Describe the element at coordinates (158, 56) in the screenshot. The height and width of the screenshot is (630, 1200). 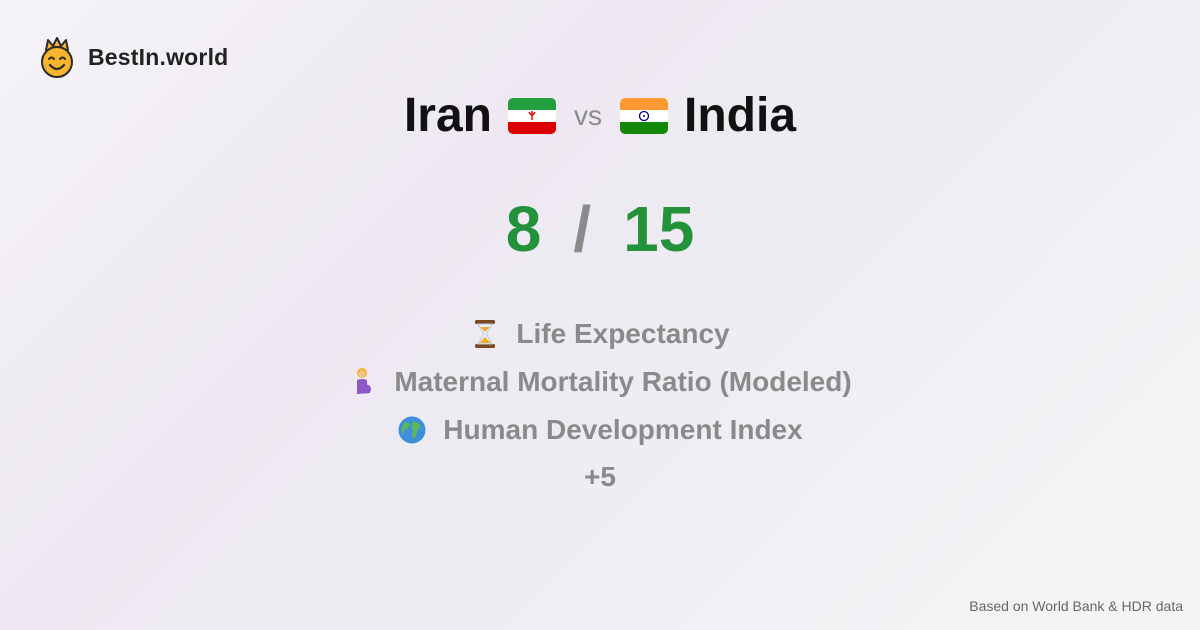
I see `brand-name: BestIn.world` at that location.